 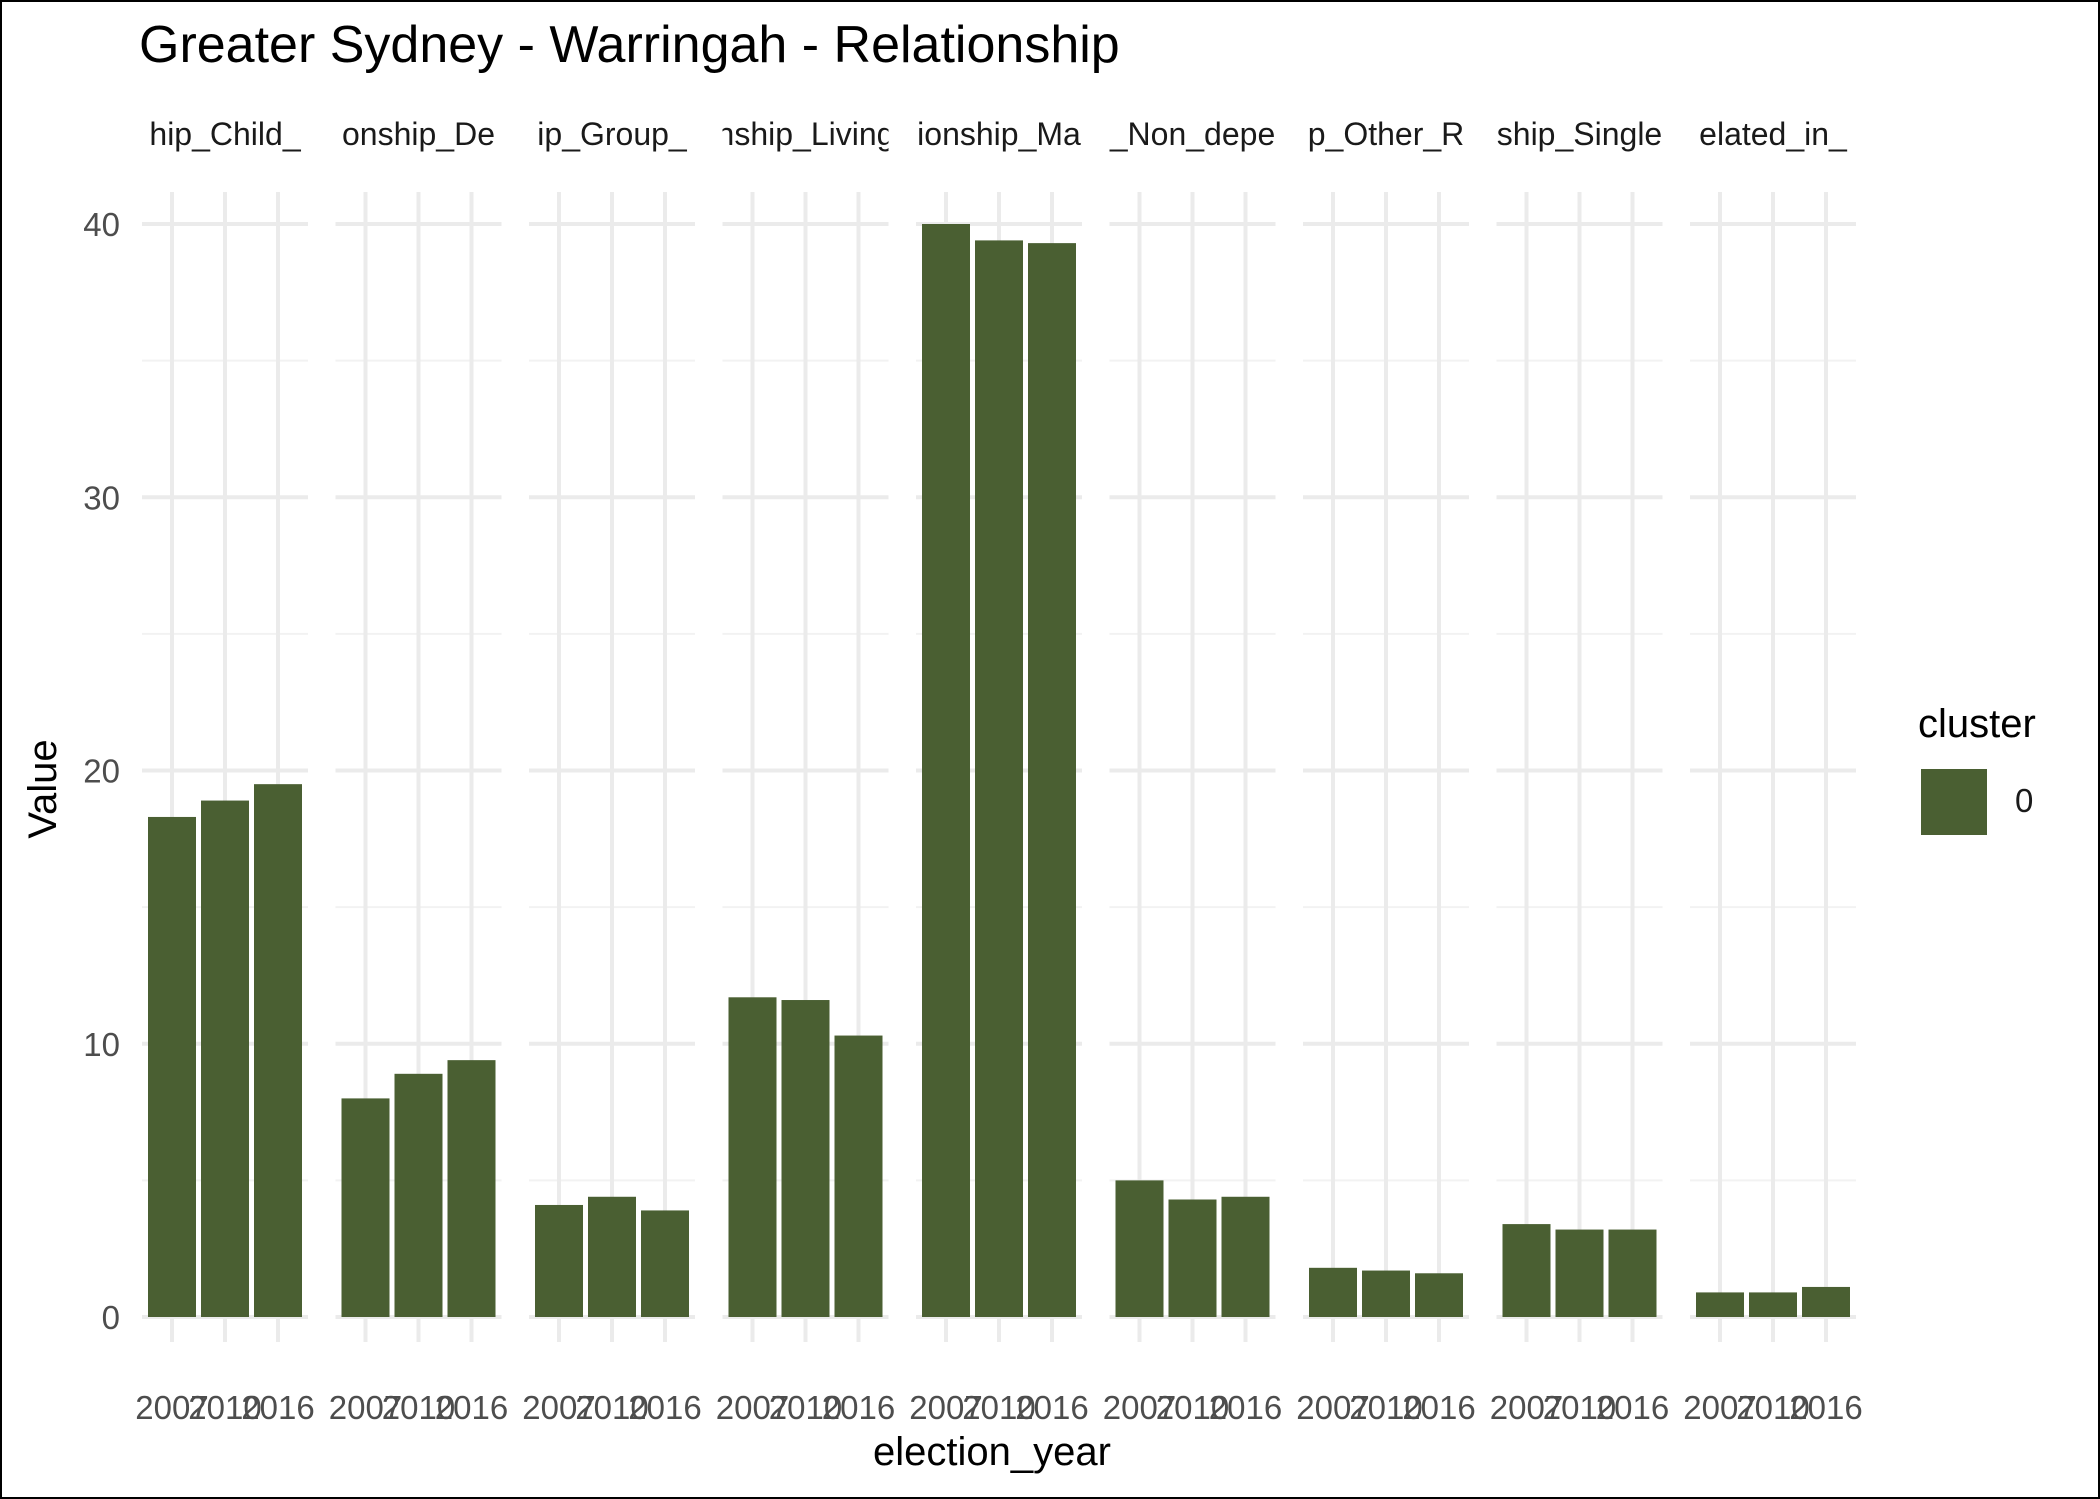 I want to click on y-axis-title: Value, so click(x=43, y=788).